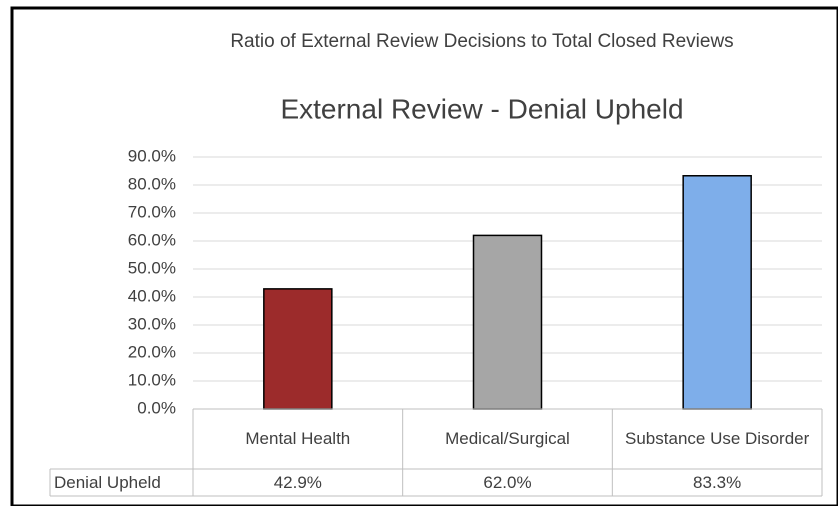  Describe the element at coordinates (107, 482) in the screenshot. I see `legend-entry: Denial Upheld` at that location.